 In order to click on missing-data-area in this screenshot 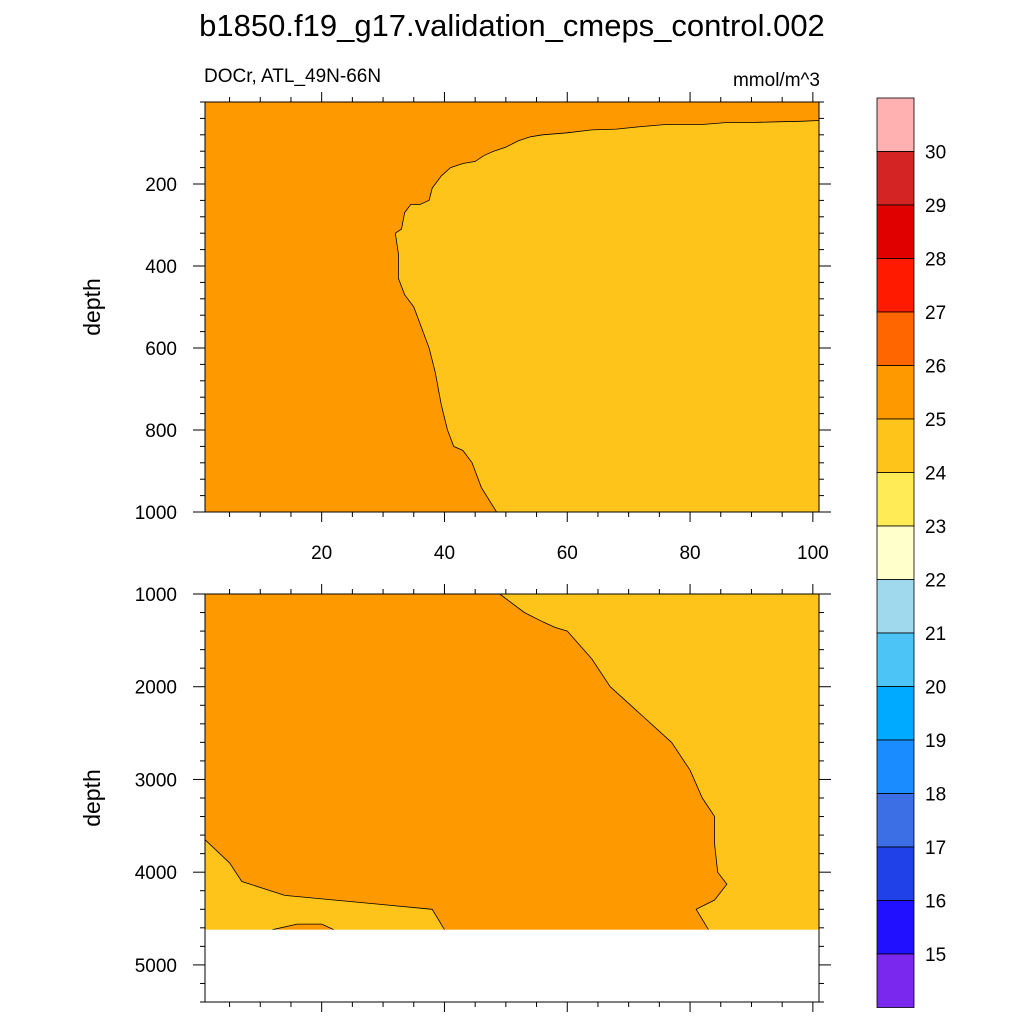, I will do `click(512, 965)`.